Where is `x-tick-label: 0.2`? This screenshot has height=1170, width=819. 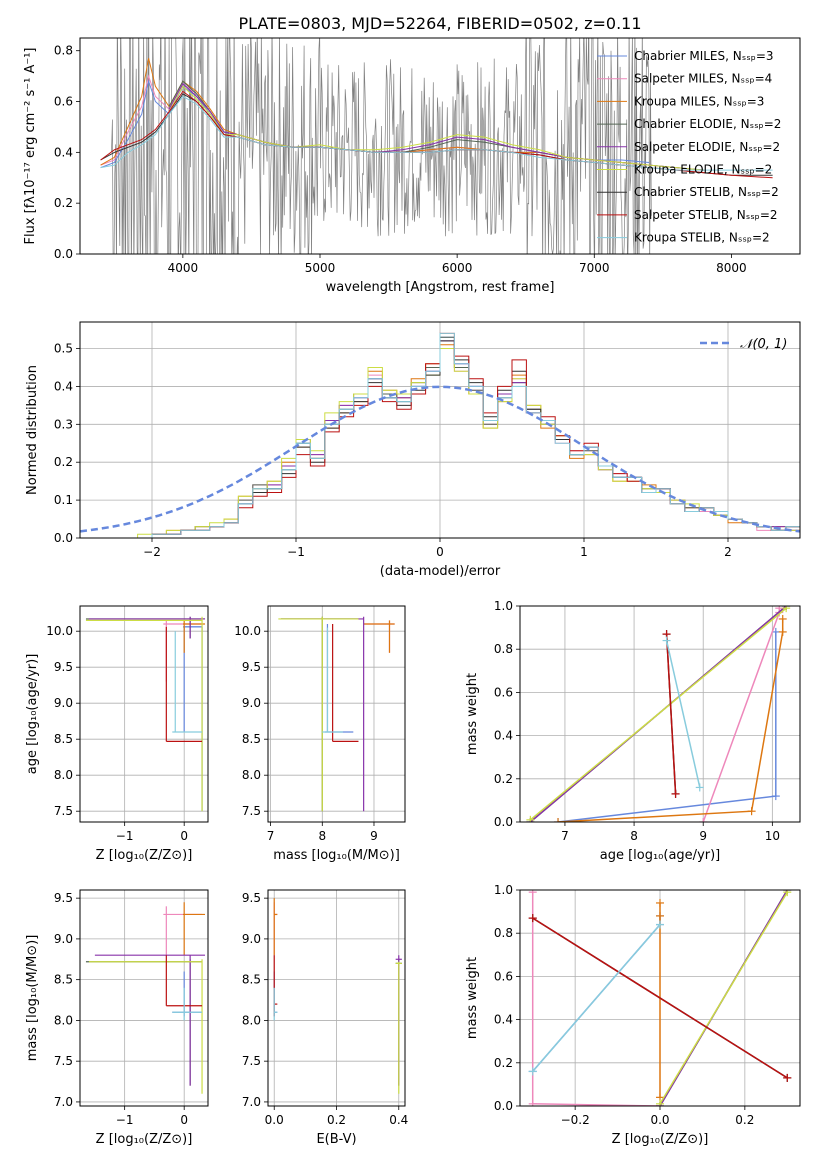
x-tick-label: 0.2 is located at coordinates (744, 1120).